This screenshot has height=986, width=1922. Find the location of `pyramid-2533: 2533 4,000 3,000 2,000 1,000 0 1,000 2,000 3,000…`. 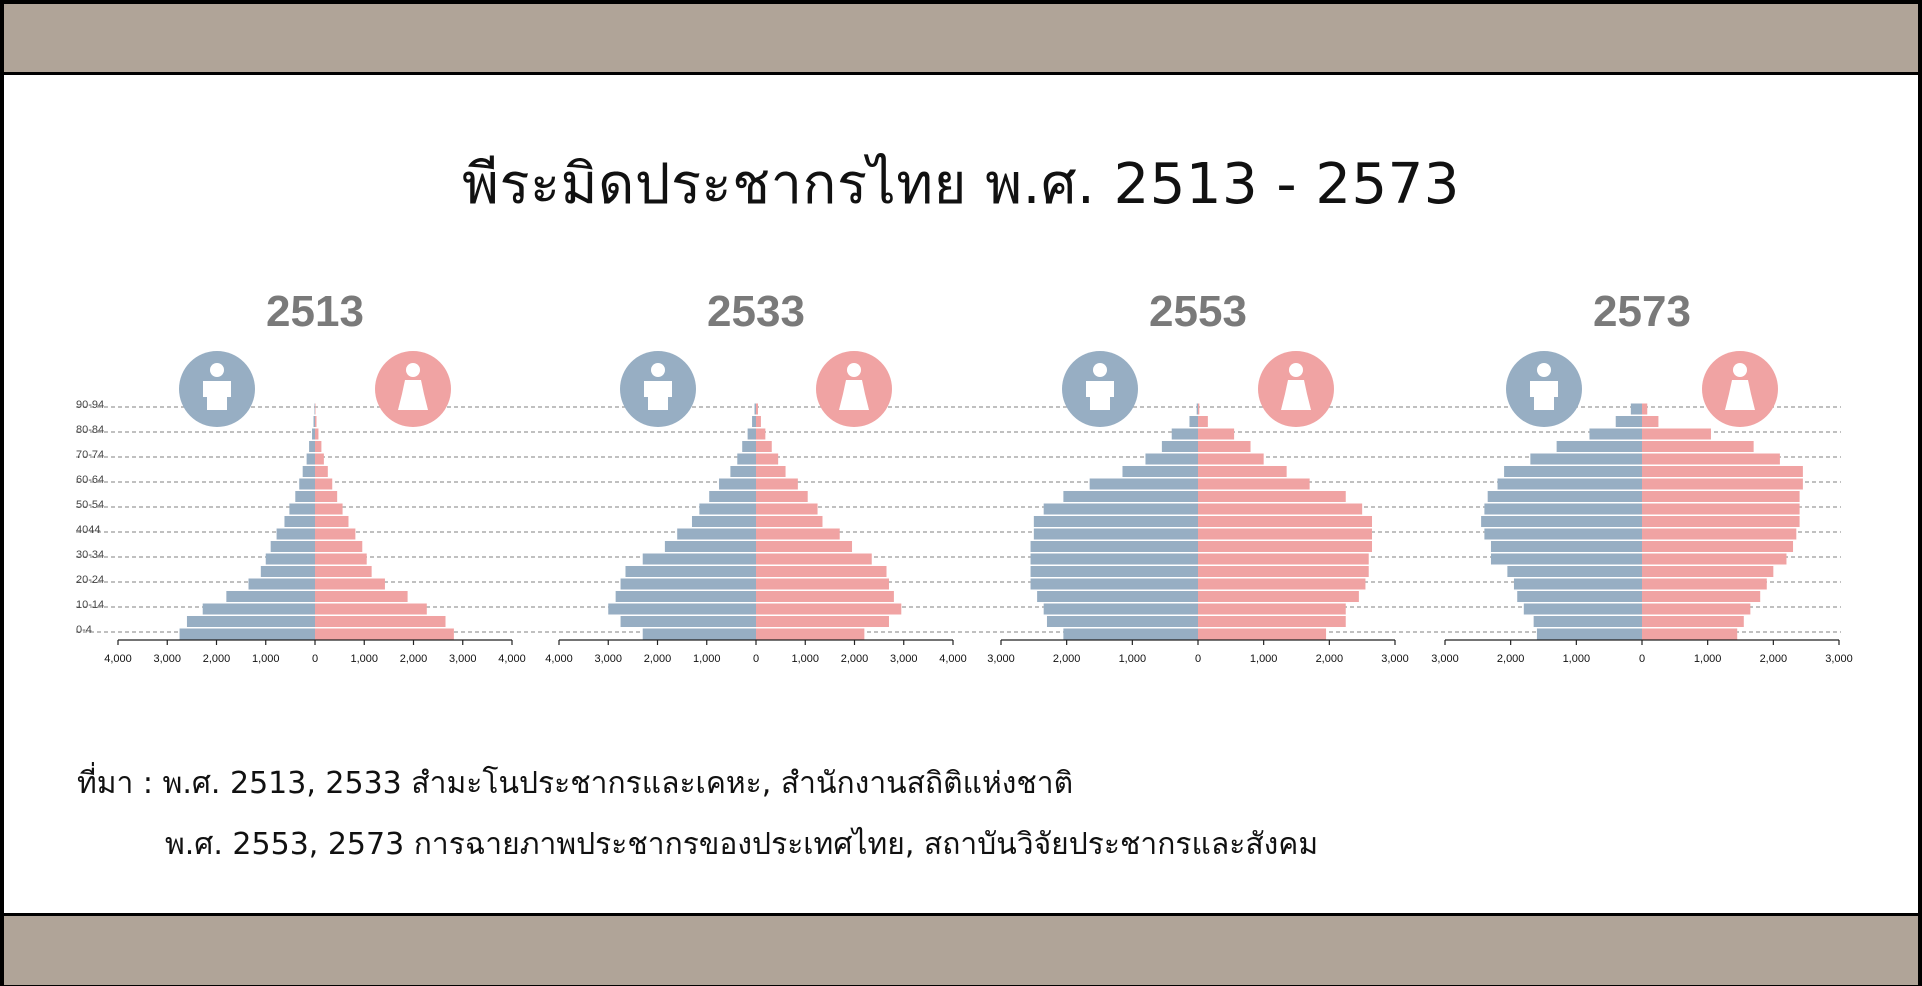

pyramid-2533: 2533 4,000 3,000 2,000 1,000 0 1,000 2,000 3,000… is located at coordinates (756, 476).